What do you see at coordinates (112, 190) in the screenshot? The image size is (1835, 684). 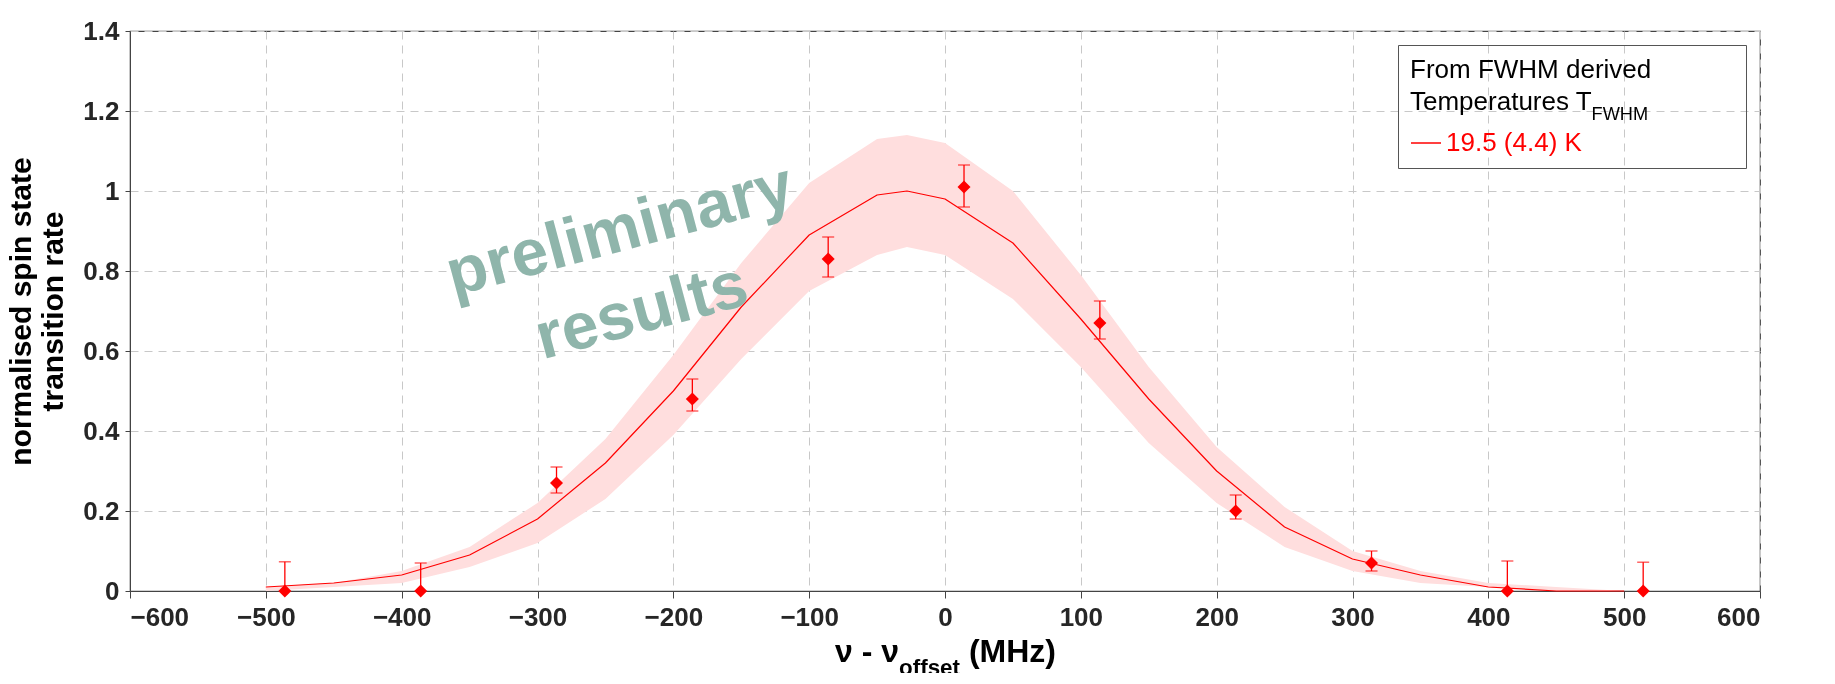 I see `y-tick-label: 1` at bounding box center [112, 190].